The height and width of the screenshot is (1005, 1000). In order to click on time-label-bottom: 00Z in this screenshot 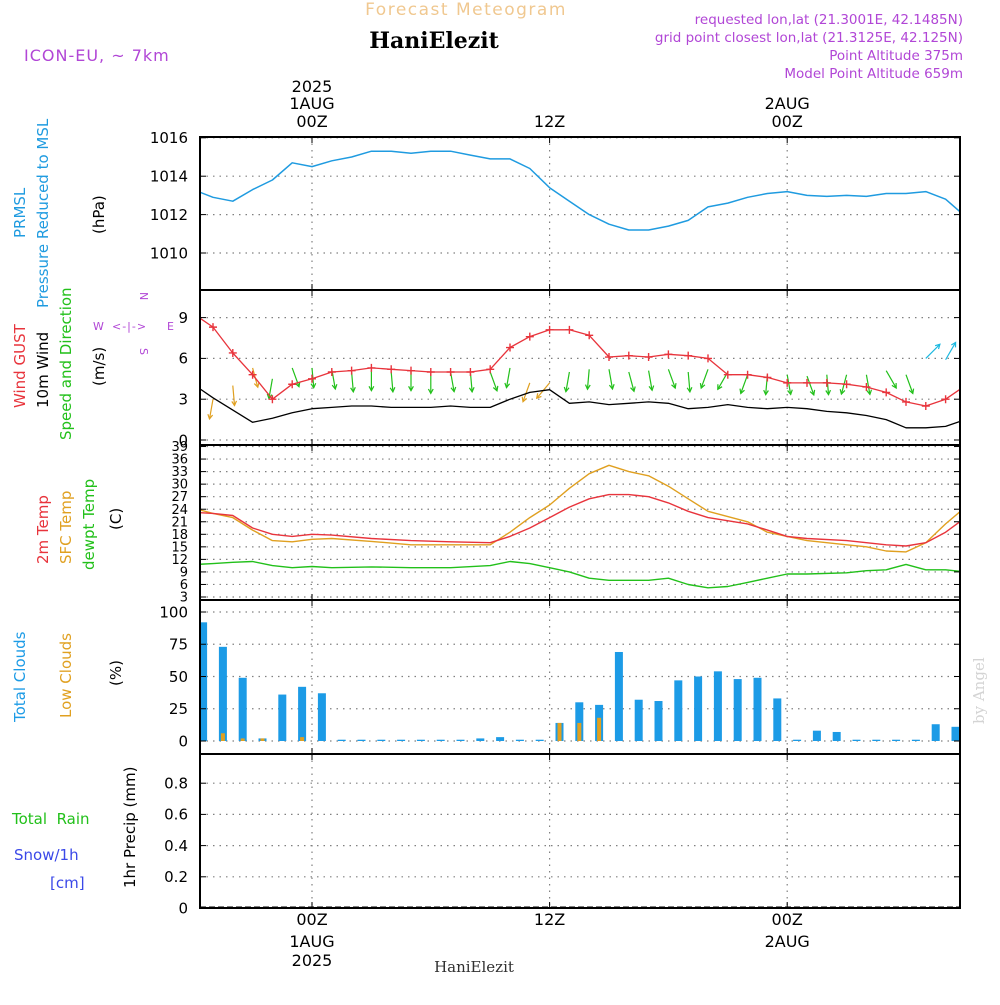, I will do `click(787, 919)`.